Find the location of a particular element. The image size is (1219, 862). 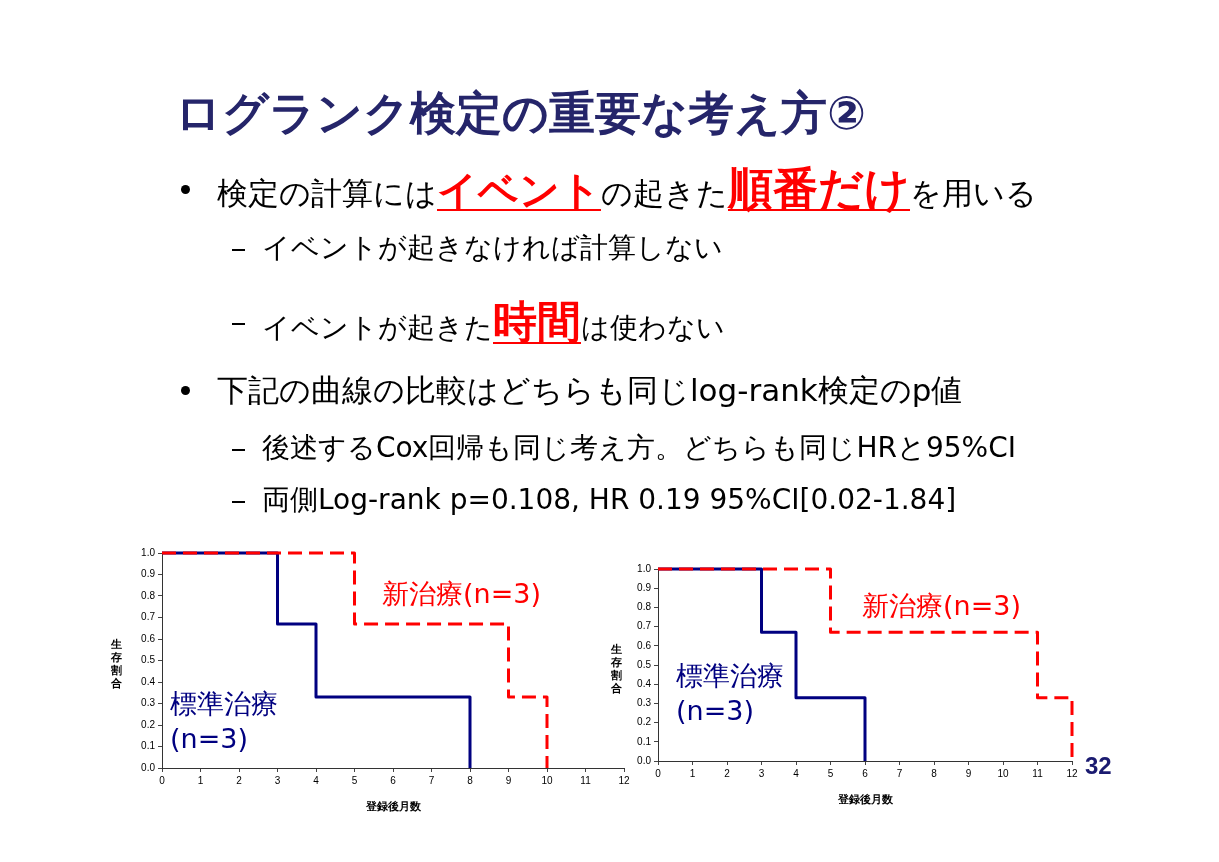

text: の起きた is located at coordinates (664, 193).